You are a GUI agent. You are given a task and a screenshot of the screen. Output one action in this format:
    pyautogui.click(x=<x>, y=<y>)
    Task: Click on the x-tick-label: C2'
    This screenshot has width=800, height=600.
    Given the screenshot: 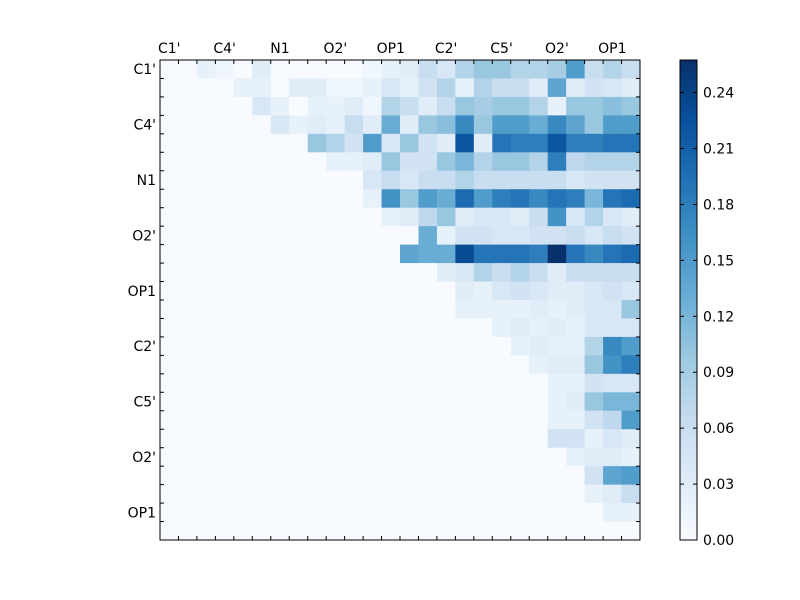 What is the action you would take?
    pyautogui.click(x=446, y=49)
    